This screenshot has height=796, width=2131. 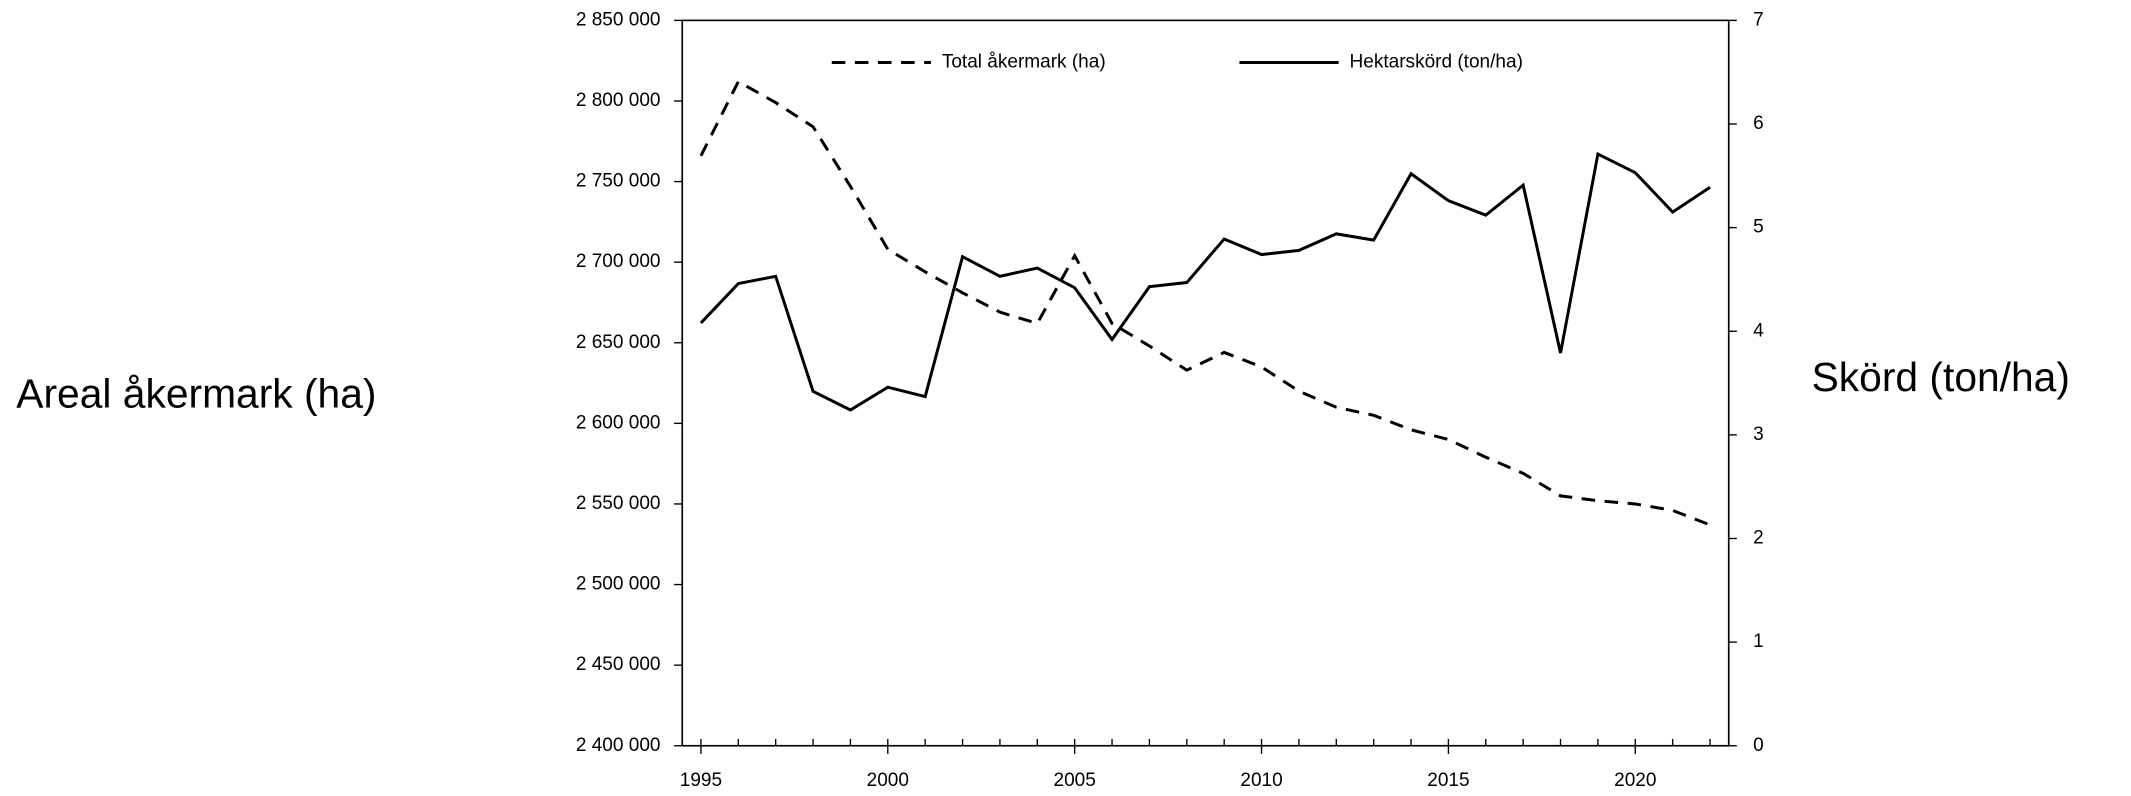 What do you see at coordinates (618, 342) in the screenshot?
I see `y-tick-label: 2 650 000` at bounding box center [618, 342].